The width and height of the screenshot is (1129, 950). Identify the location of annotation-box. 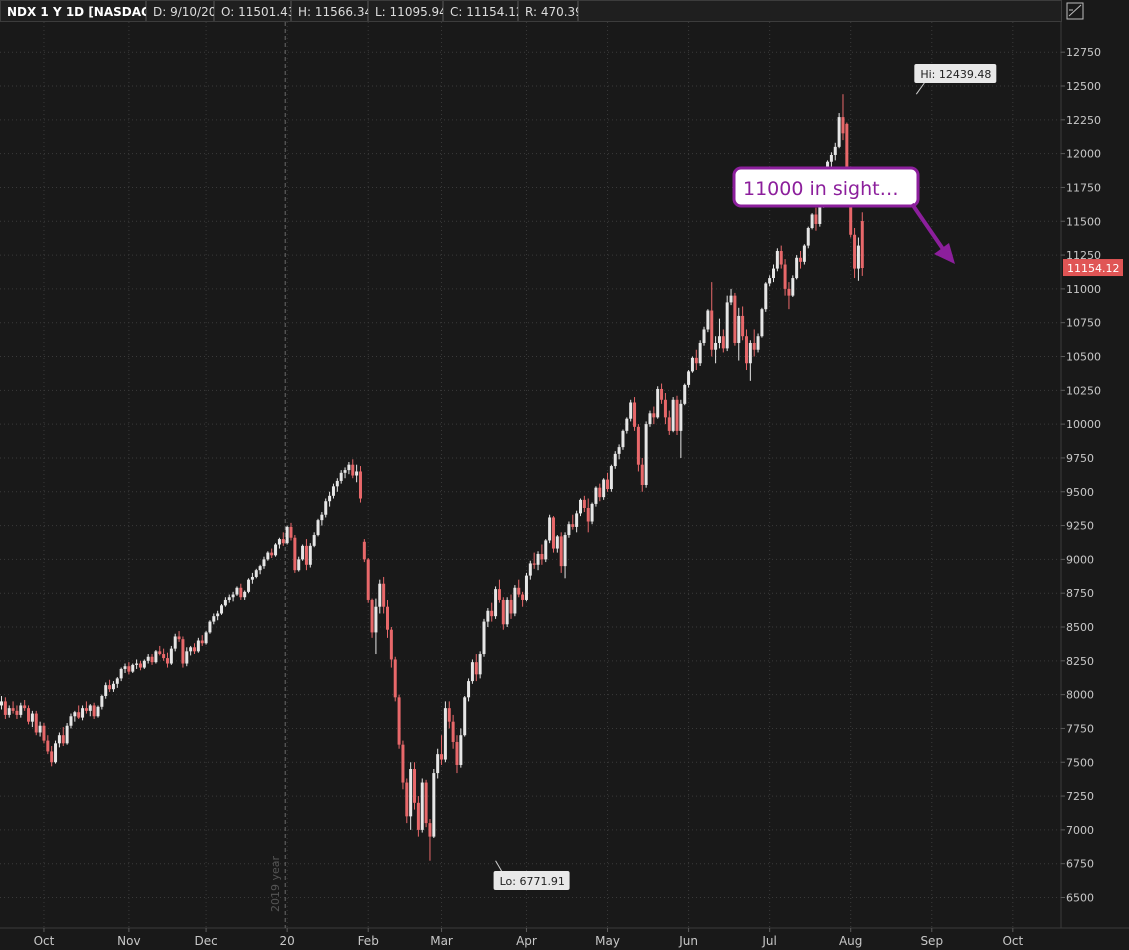
(826, 187).